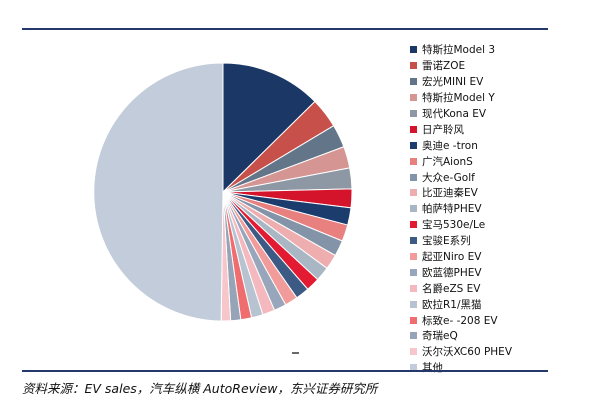  What do you see at coordinates (467, 352) in the screenshot?
I see `legend-label: 沃尔沃XC60 PHEV` at bounding box center [467, 352].